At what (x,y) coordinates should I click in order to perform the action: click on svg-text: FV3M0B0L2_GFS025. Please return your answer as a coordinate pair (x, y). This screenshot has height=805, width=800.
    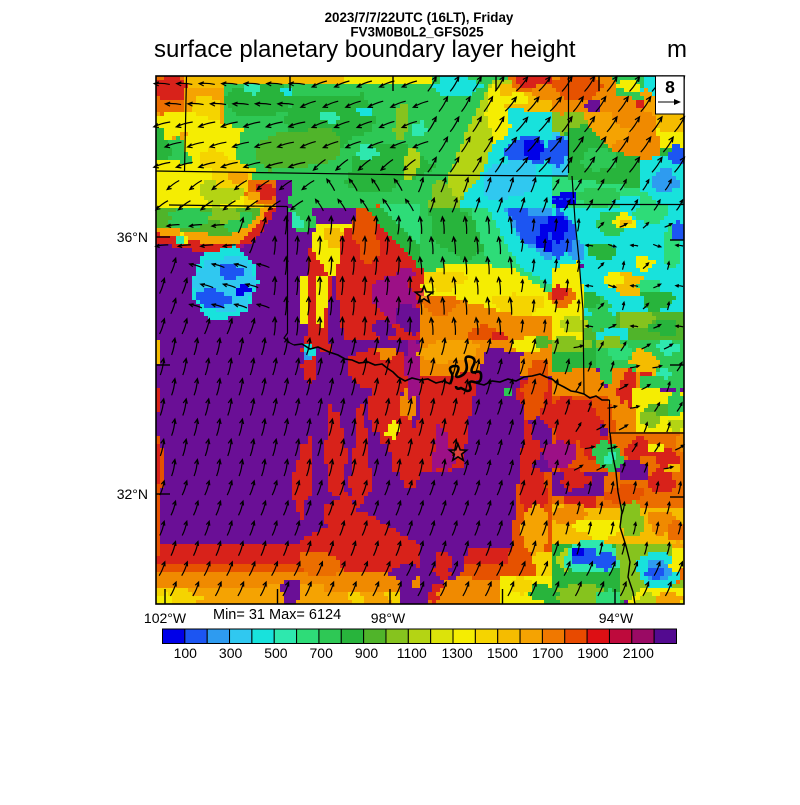
    Looking at the image, I should click on (417, 32).